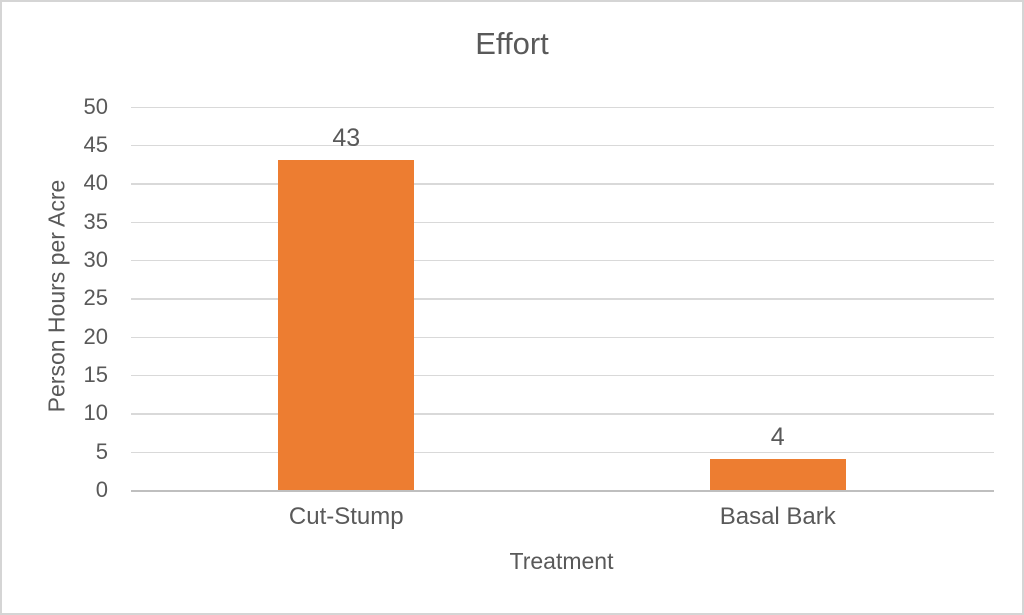 The width and height of the screenshot is (1024, 615). What do you see at coordinates (95, 374) in the screenshot?
I see `y-tick-label: 15` at bounding box center [95, 374].